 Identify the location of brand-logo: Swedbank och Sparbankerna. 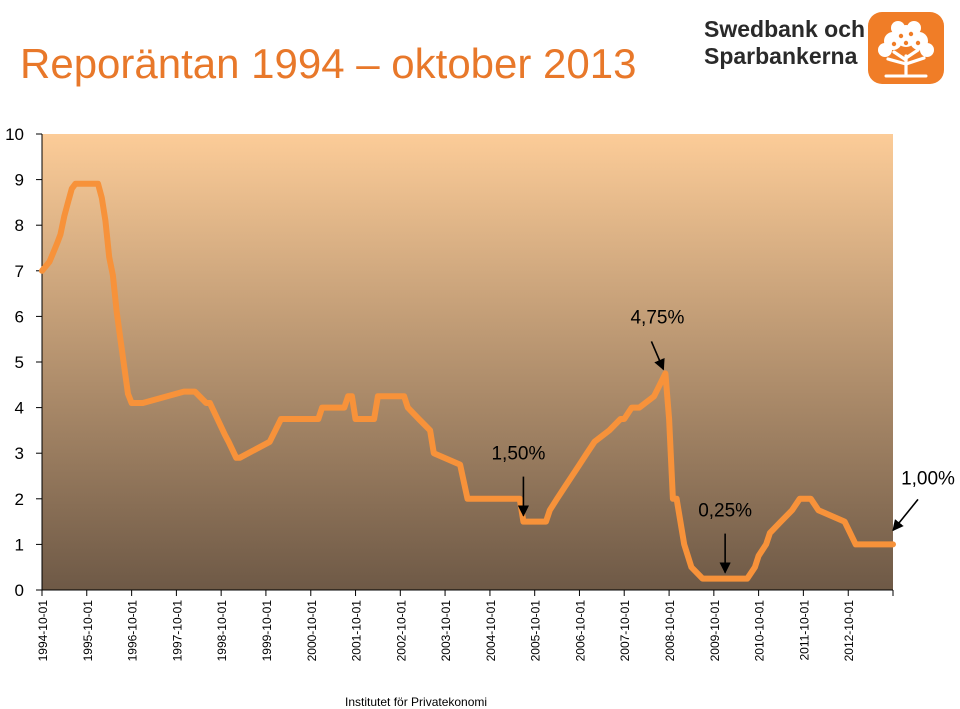
(825, 48).